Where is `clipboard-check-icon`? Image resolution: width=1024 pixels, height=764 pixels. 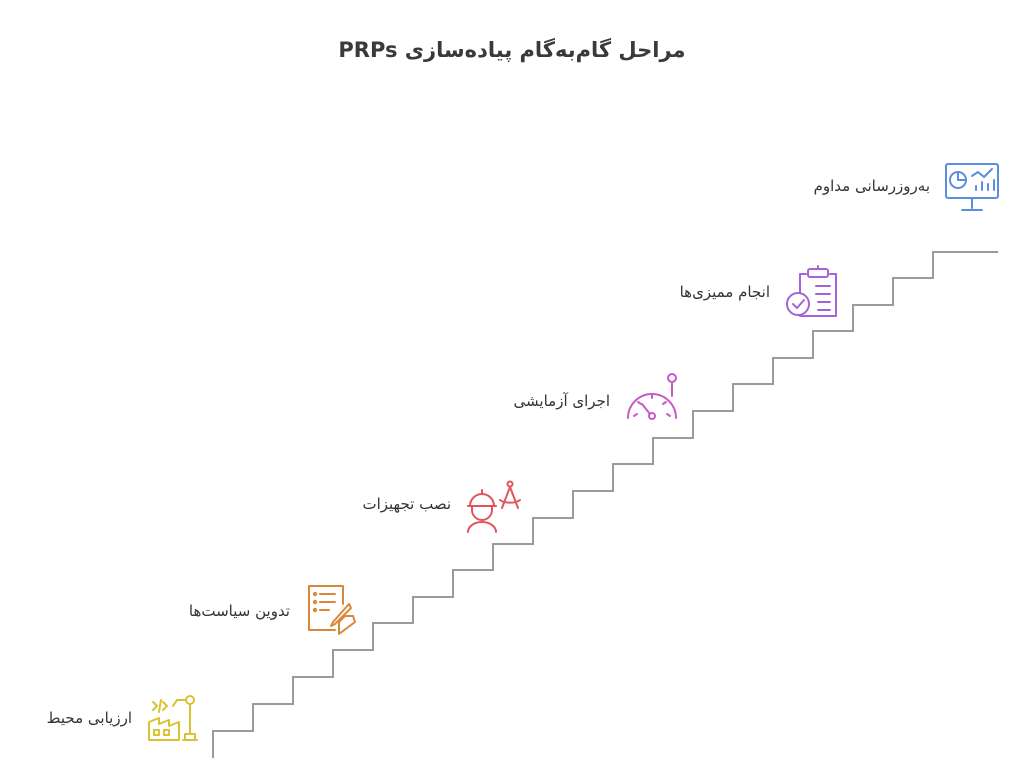 clipboard-check-icon is located at coordinates (811, 291).